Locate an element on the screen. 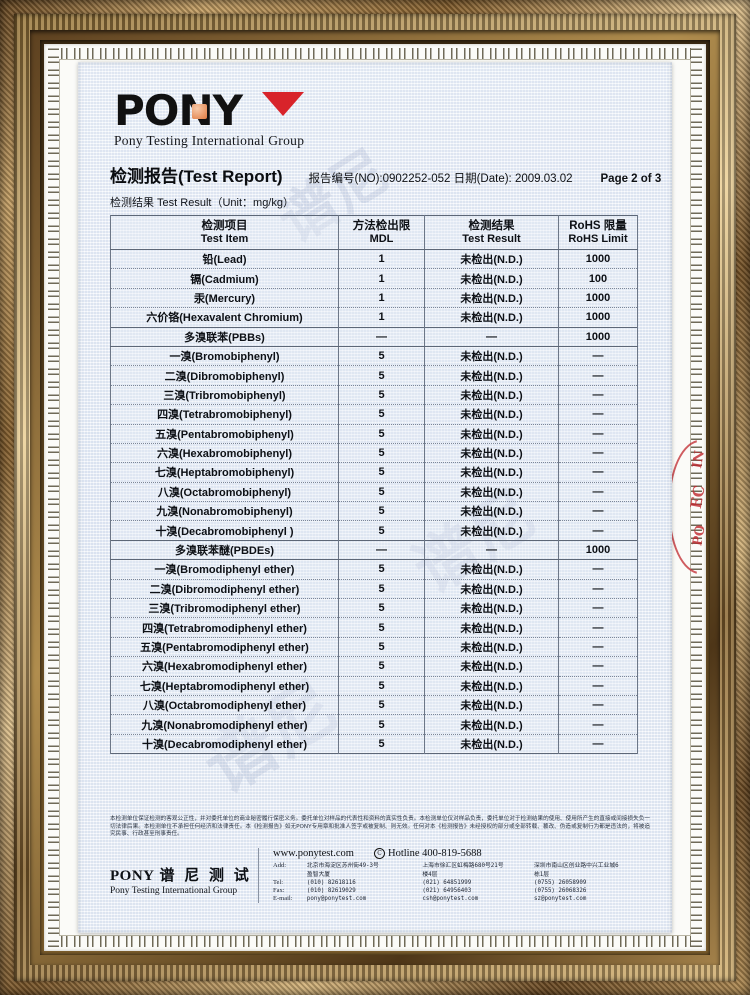 This screenshot has height=995, width=750. contact-tel: (021) 64851999 is located at coordinates (447, 882).